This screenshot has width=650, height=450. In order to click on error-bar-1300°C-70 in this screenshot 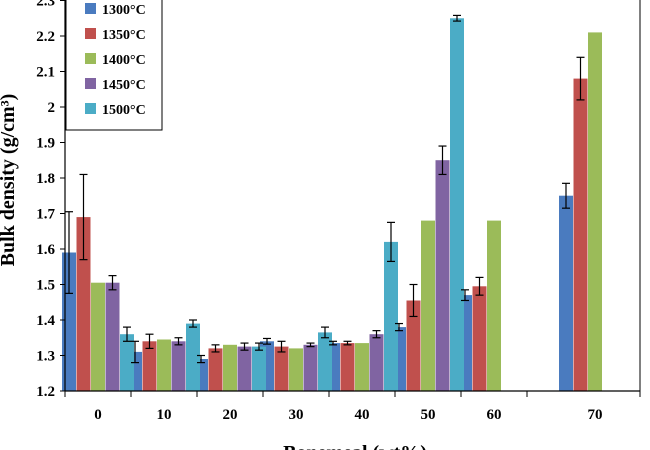, I will do `click(566, 195)`.